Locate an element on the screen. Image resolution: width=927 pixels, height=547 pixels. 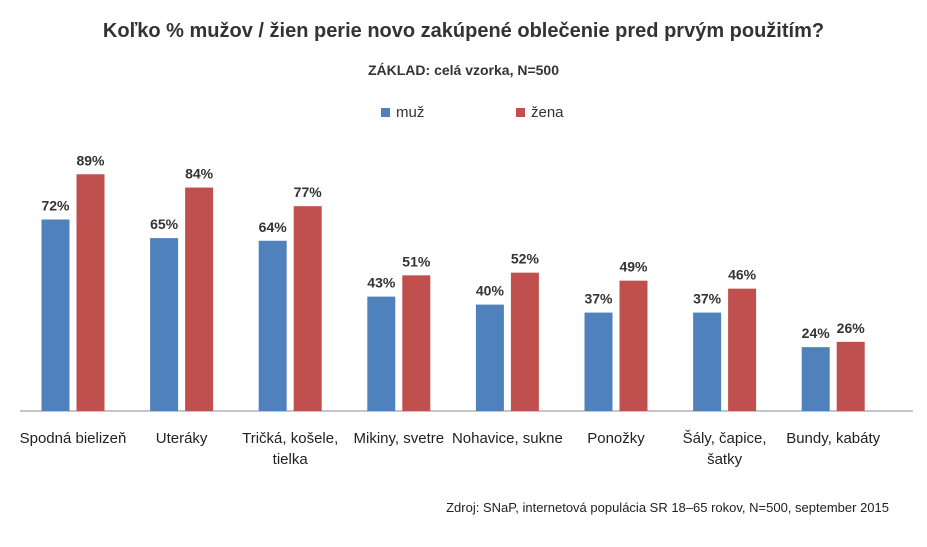
data-label-zena-6: 49% is located at coordinates (633, 267).